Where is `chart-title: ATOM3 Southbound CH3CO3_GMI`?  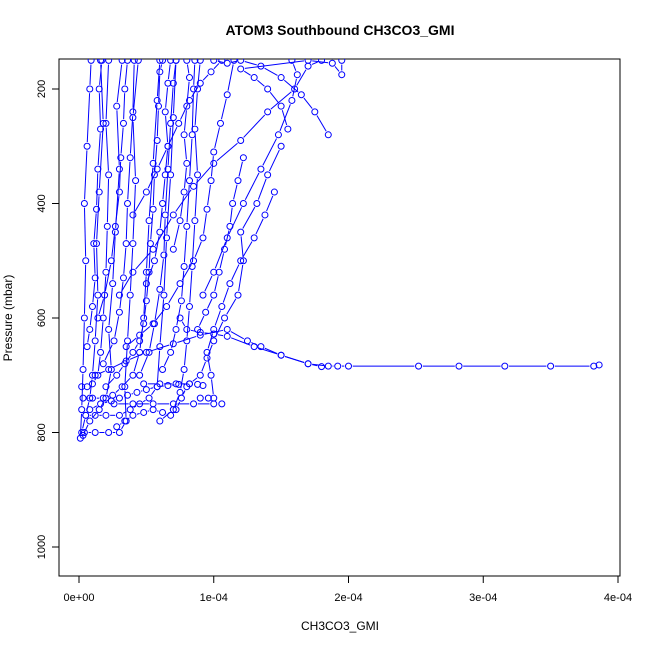
chart-title: ATOM3 Southbound CH3CO3_GMI is located at coordinates (340, 30).